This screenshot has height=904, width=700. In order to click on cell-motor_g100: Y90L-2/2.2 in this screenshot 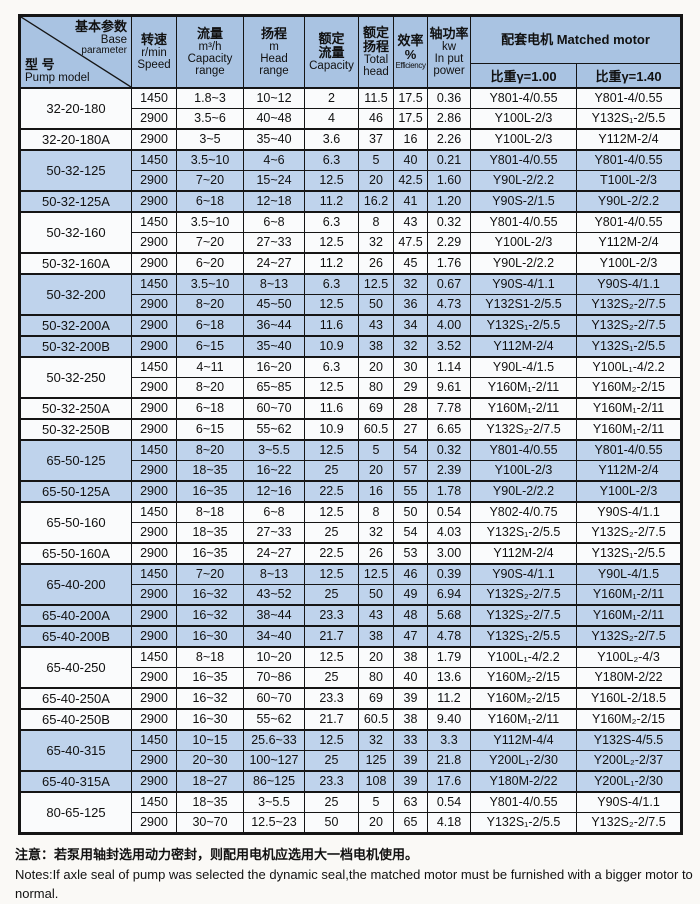, I will do `click(523, 491)`.